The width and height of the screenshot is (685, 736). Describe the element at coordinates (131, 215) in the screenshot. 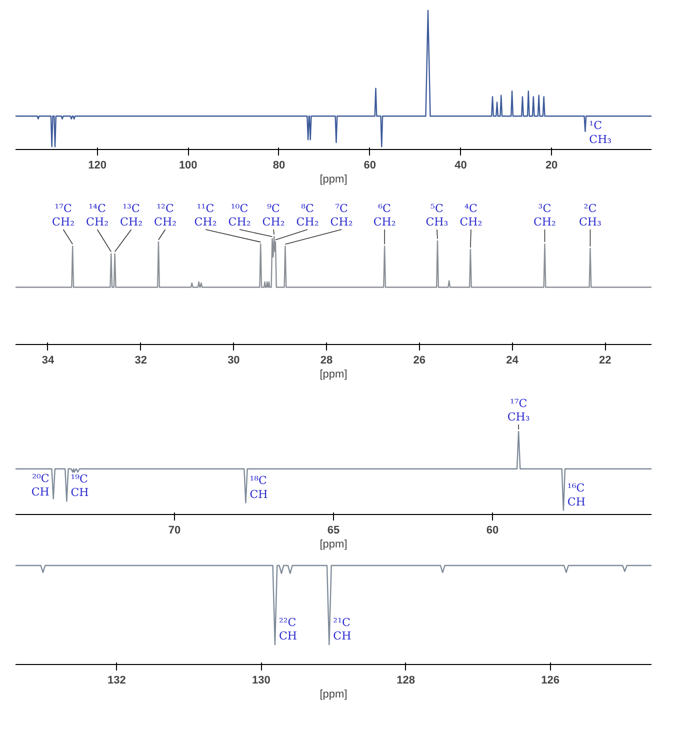

I see `annotation: ¹³C CH₂` at that location.